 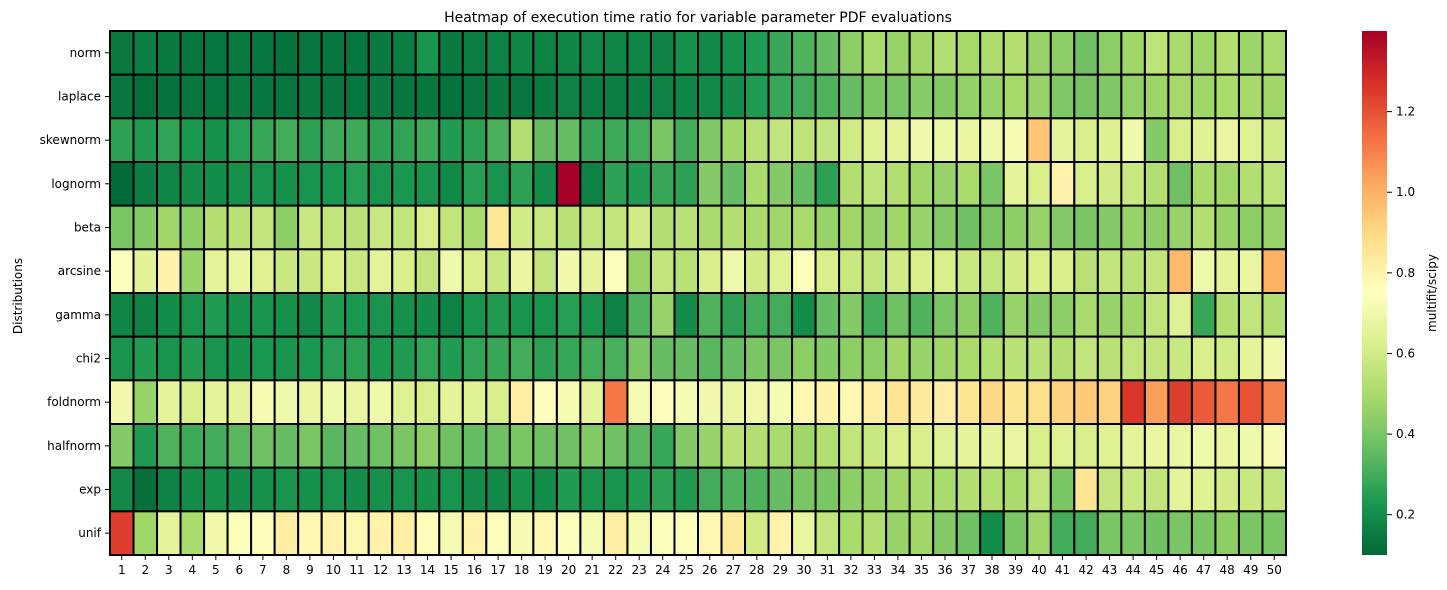 I want to click on x-tick-label: 18, so click(x=521, y=570).